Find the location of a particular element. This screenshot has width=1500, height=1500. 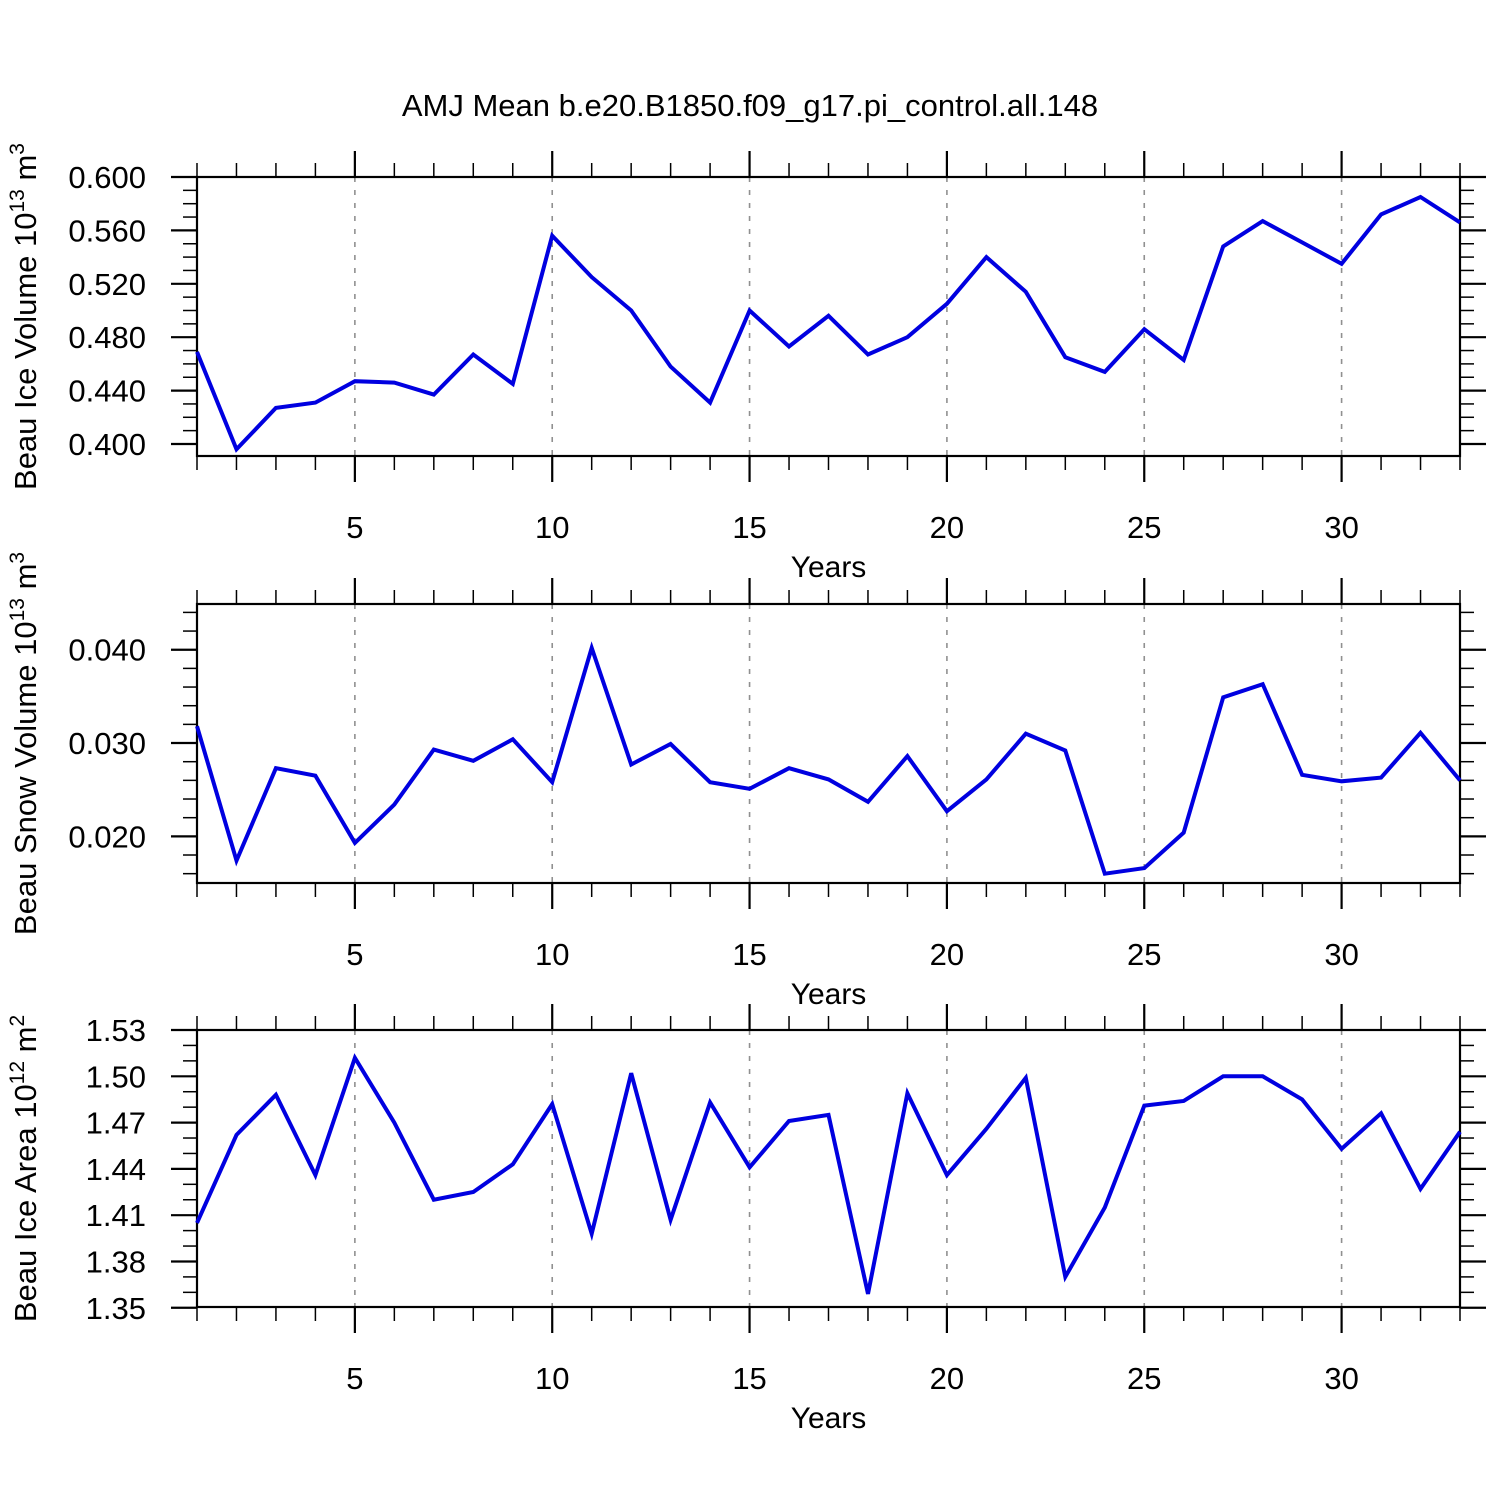

y-tick-label: 1.47 is located at coordinates (116, 1123).